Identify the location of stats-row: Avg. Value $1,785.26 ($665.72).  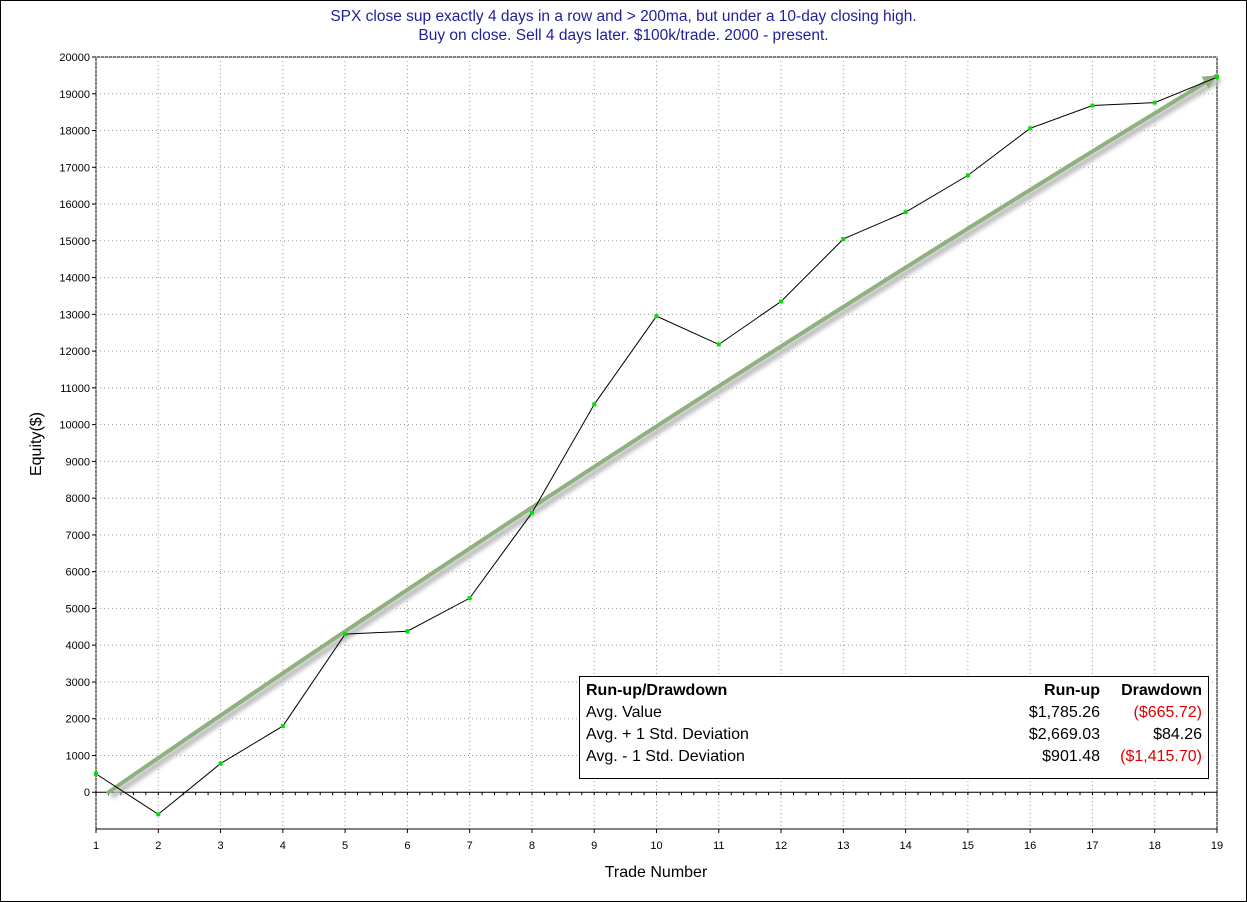
(894, 713).